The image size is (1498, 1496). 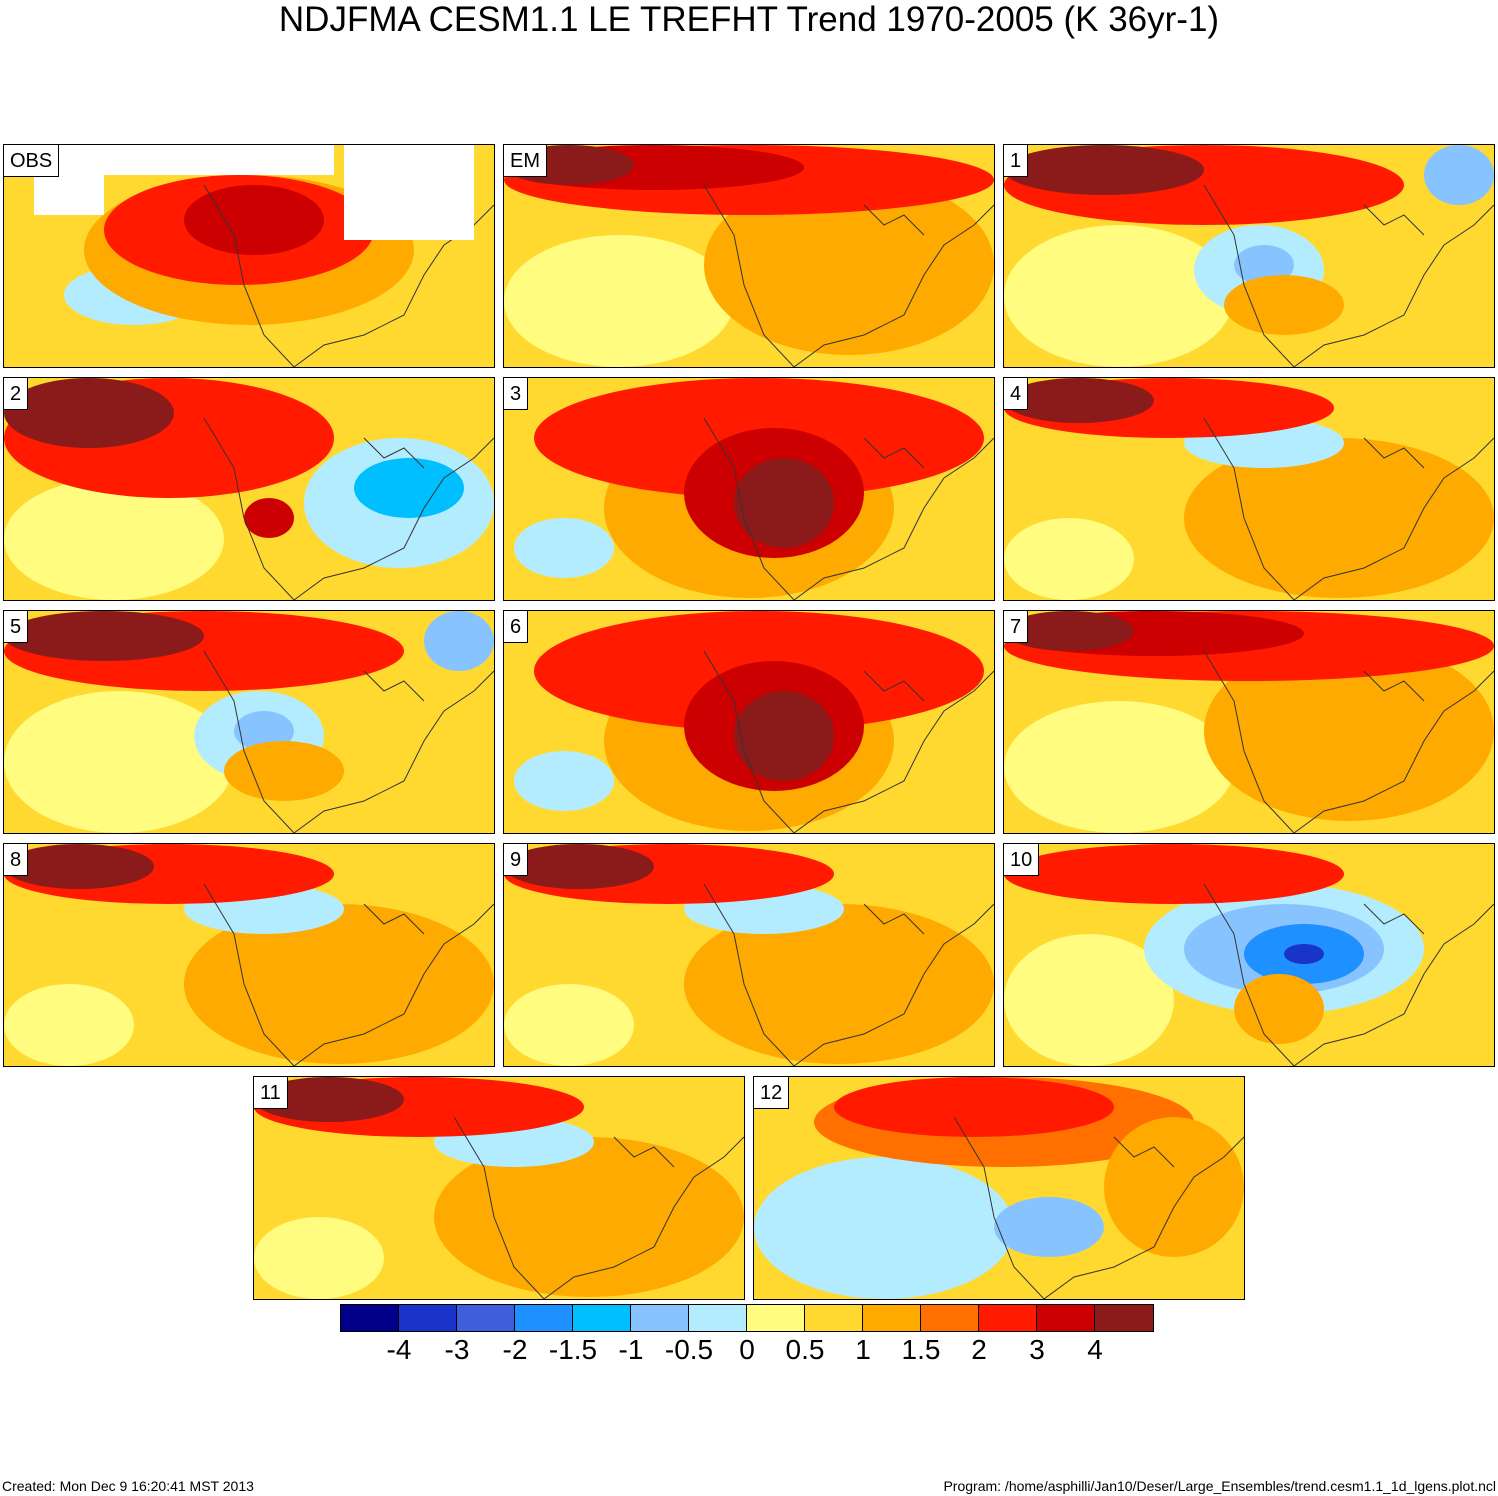 I want to click on colorbar-tick-label: 1.5, so click(x=921, y=1349).